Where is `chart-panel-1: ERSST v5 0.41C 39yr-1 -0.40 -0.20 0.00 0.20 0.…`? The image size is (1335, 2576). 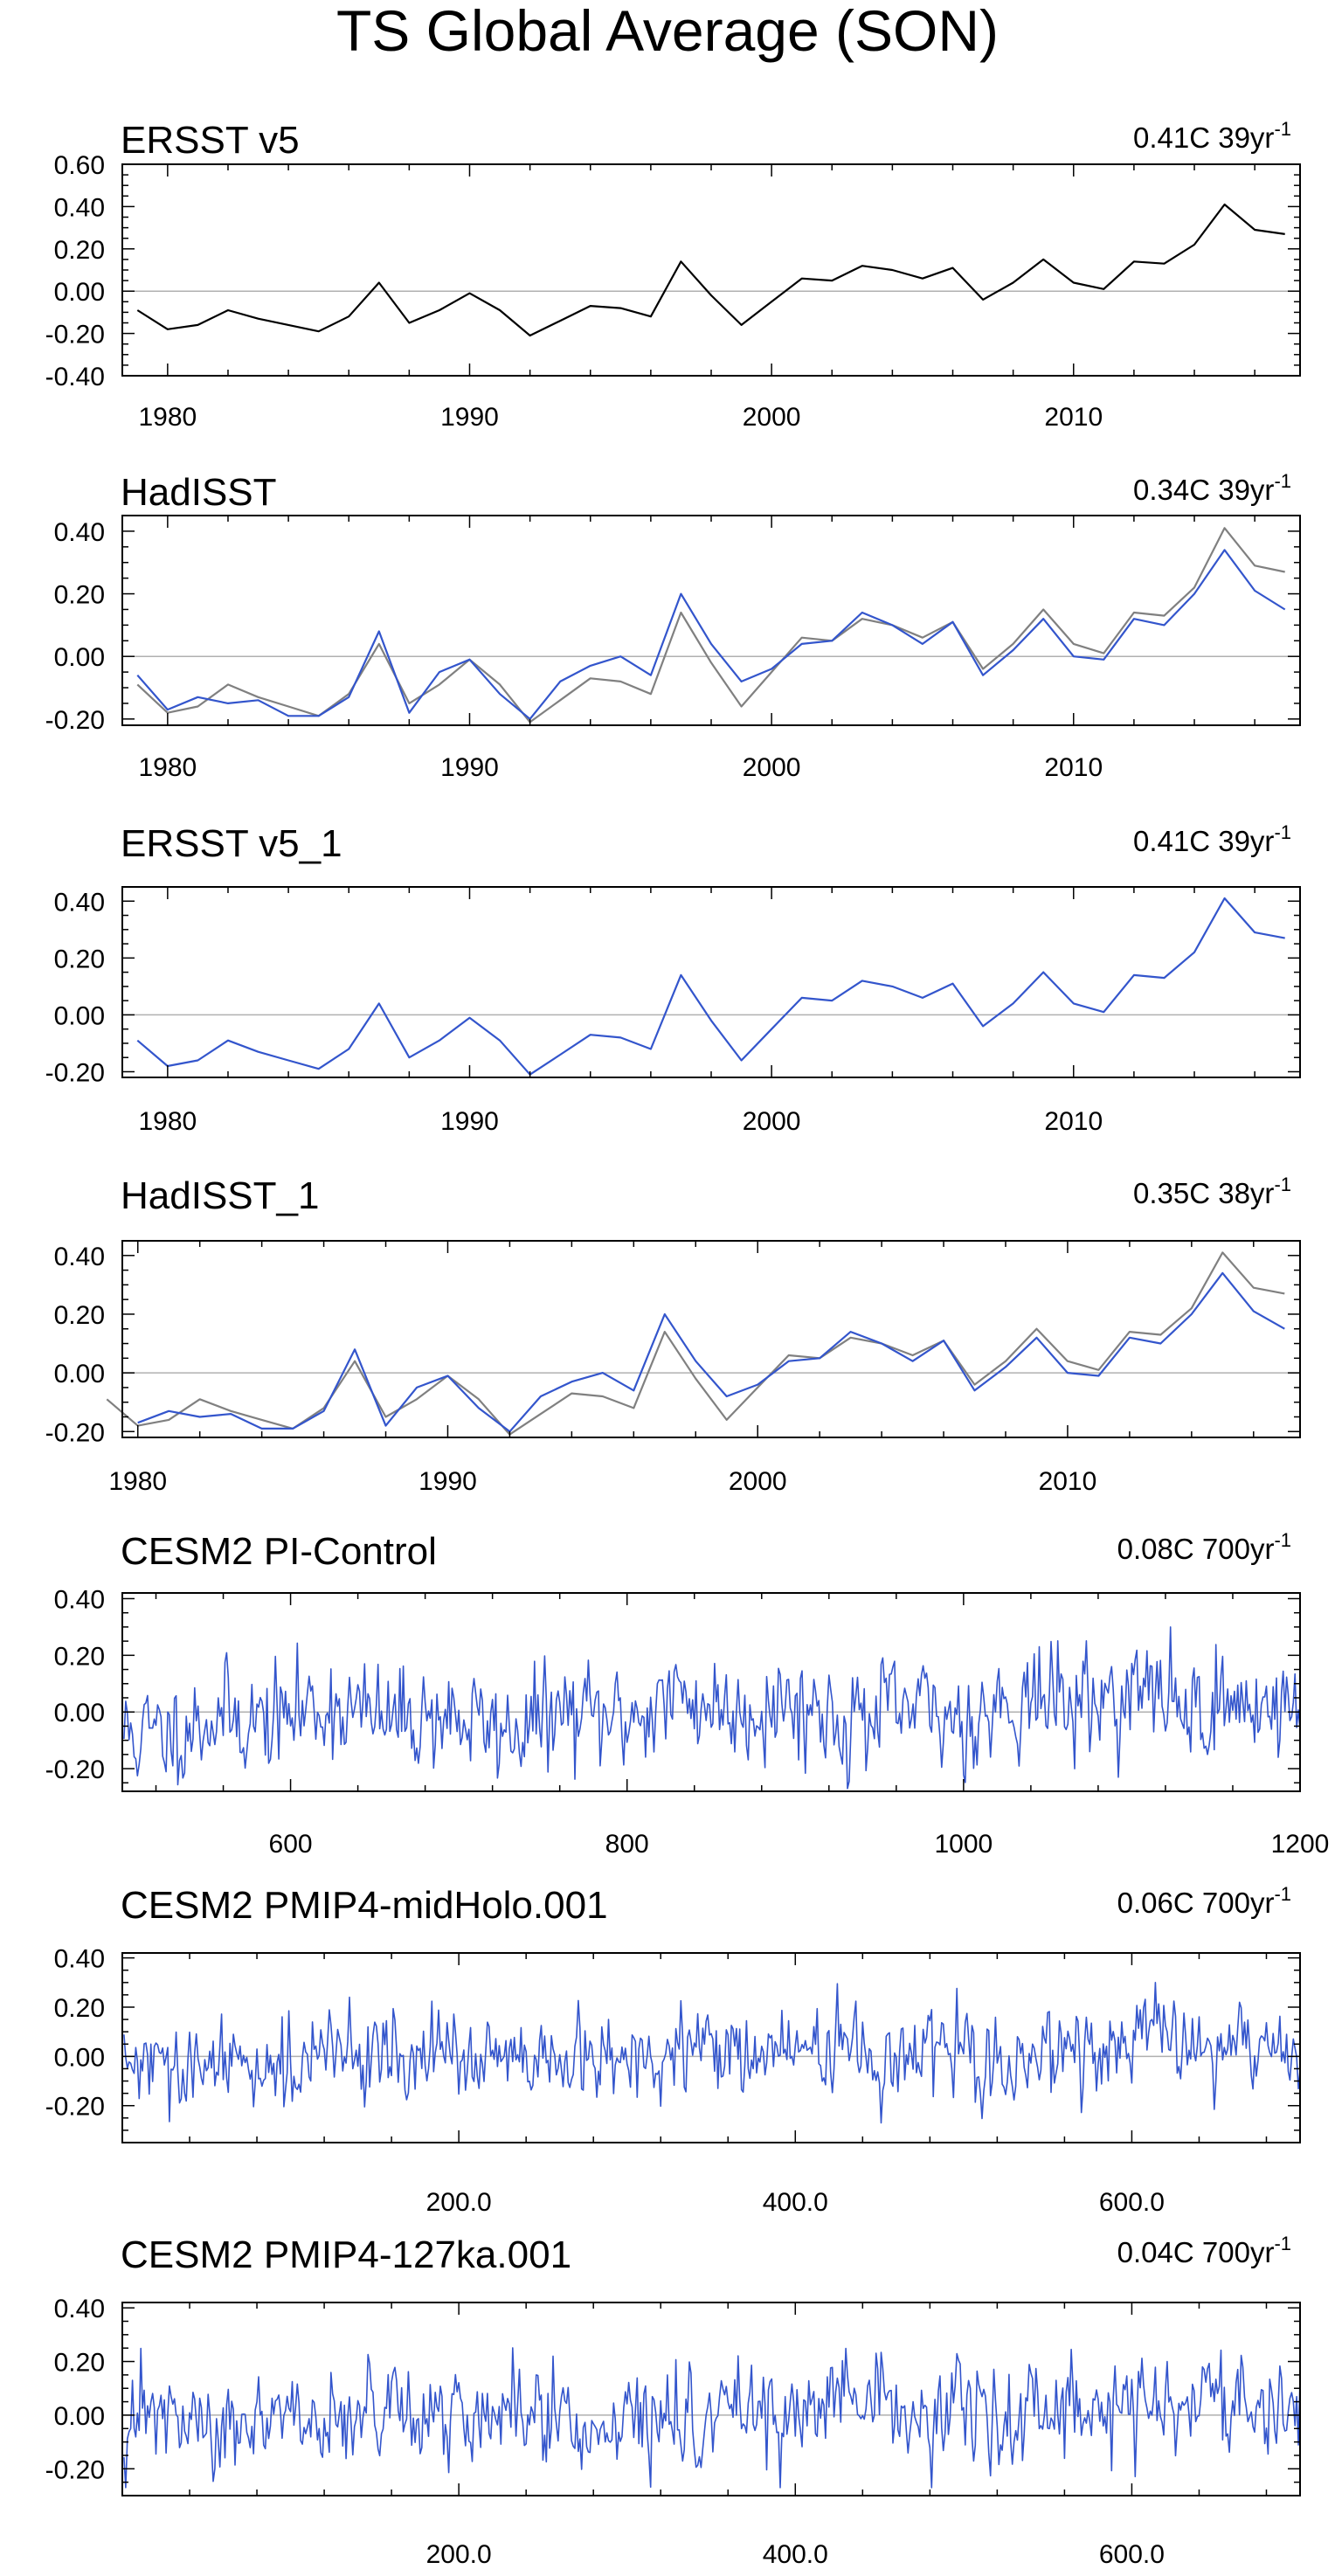 chart-panel-1: ERSST v5 0.41C 39yr-1 -0.40 -0.20 0.00 0.20 0.… is located at coordinates (673, 275).